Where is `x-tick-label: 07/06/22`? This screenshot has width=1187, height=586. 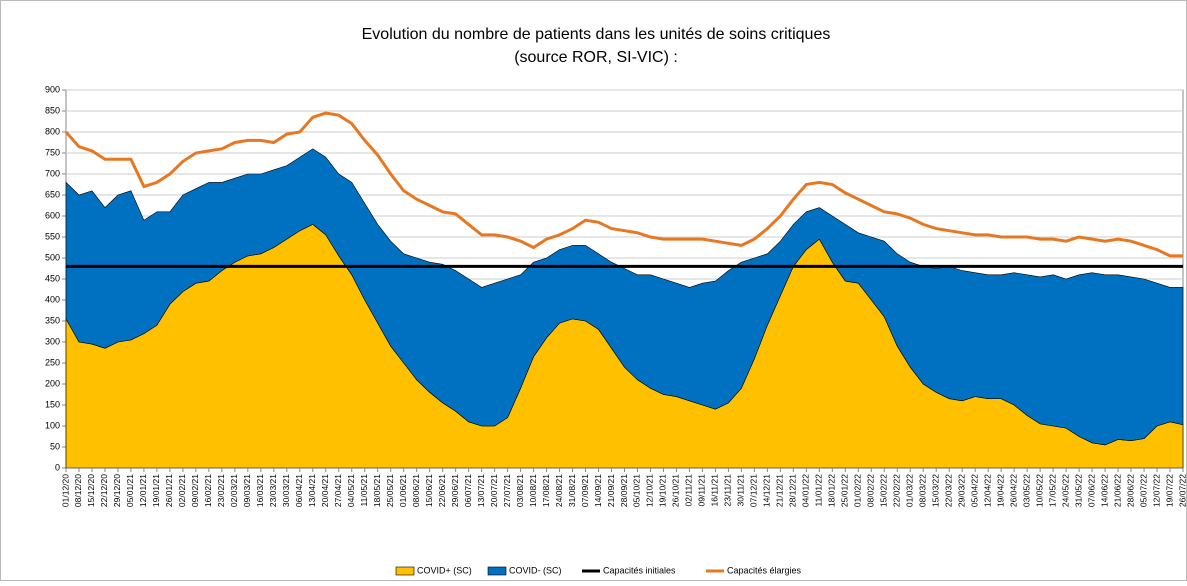 x-tick-label: 07/06/22 is located at coordinates (1091, 490).